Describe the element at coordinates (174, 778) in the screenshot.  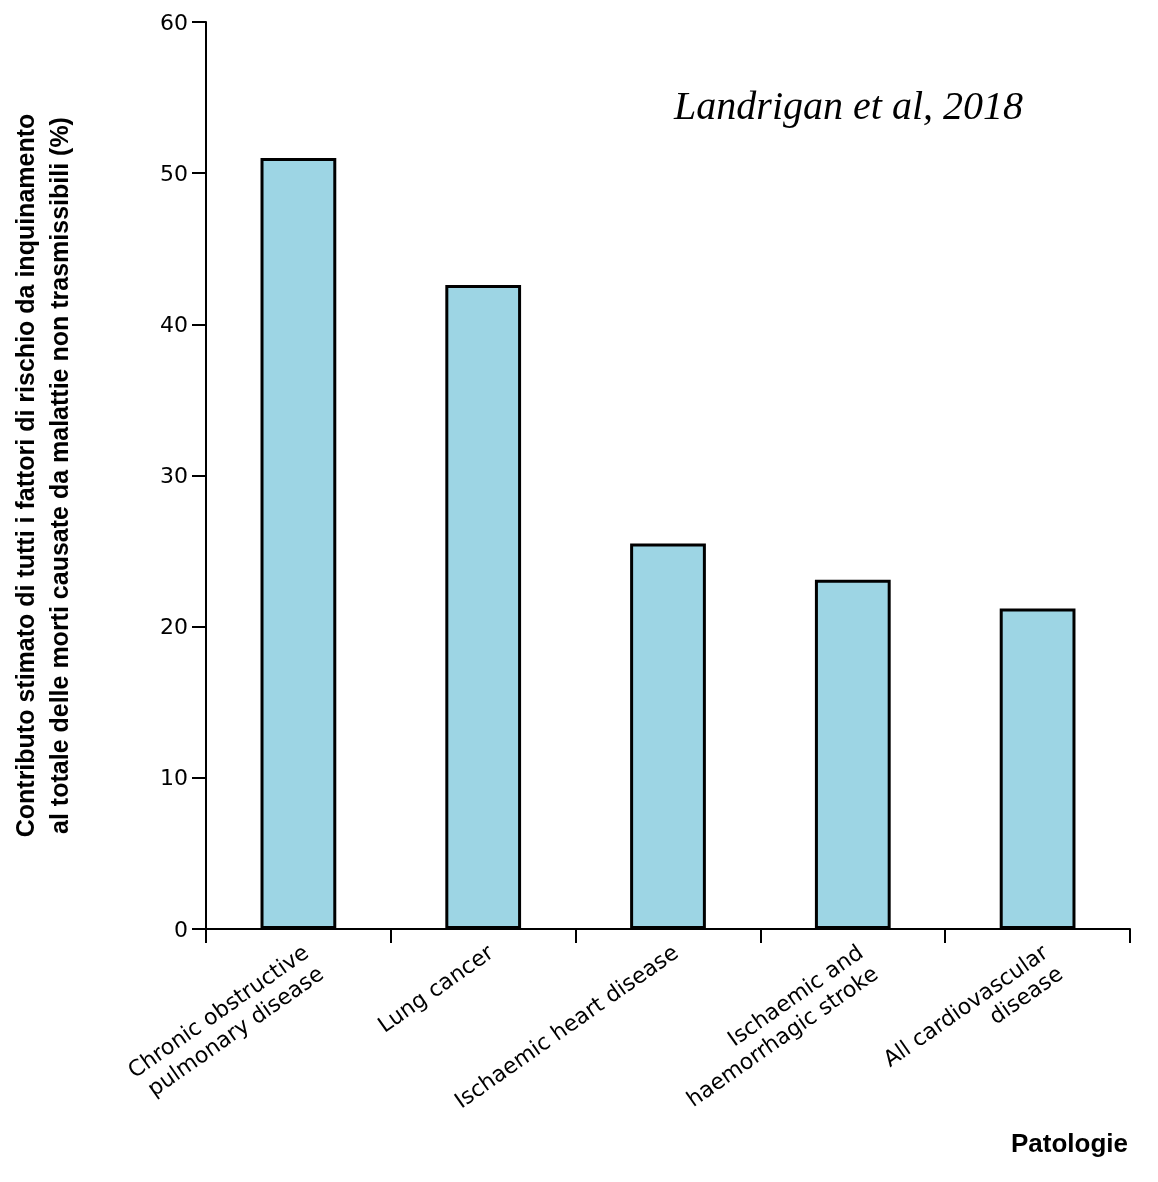
I see `y-tick-label: 10` at that location.